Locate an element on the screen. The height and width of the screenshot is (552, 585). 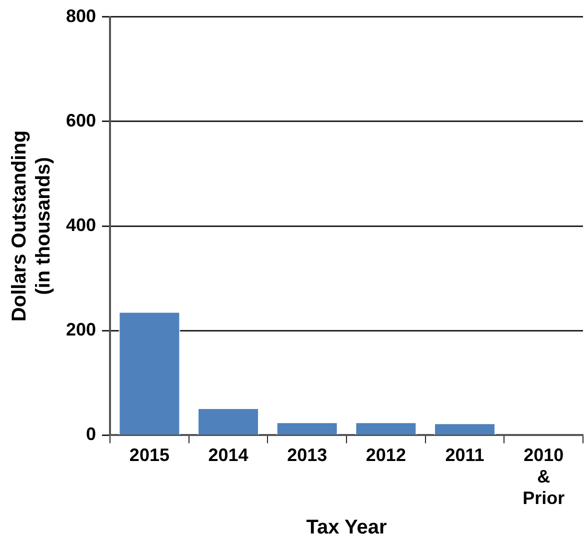
y-tick-label: 0 is located at coordinates (91, 434).